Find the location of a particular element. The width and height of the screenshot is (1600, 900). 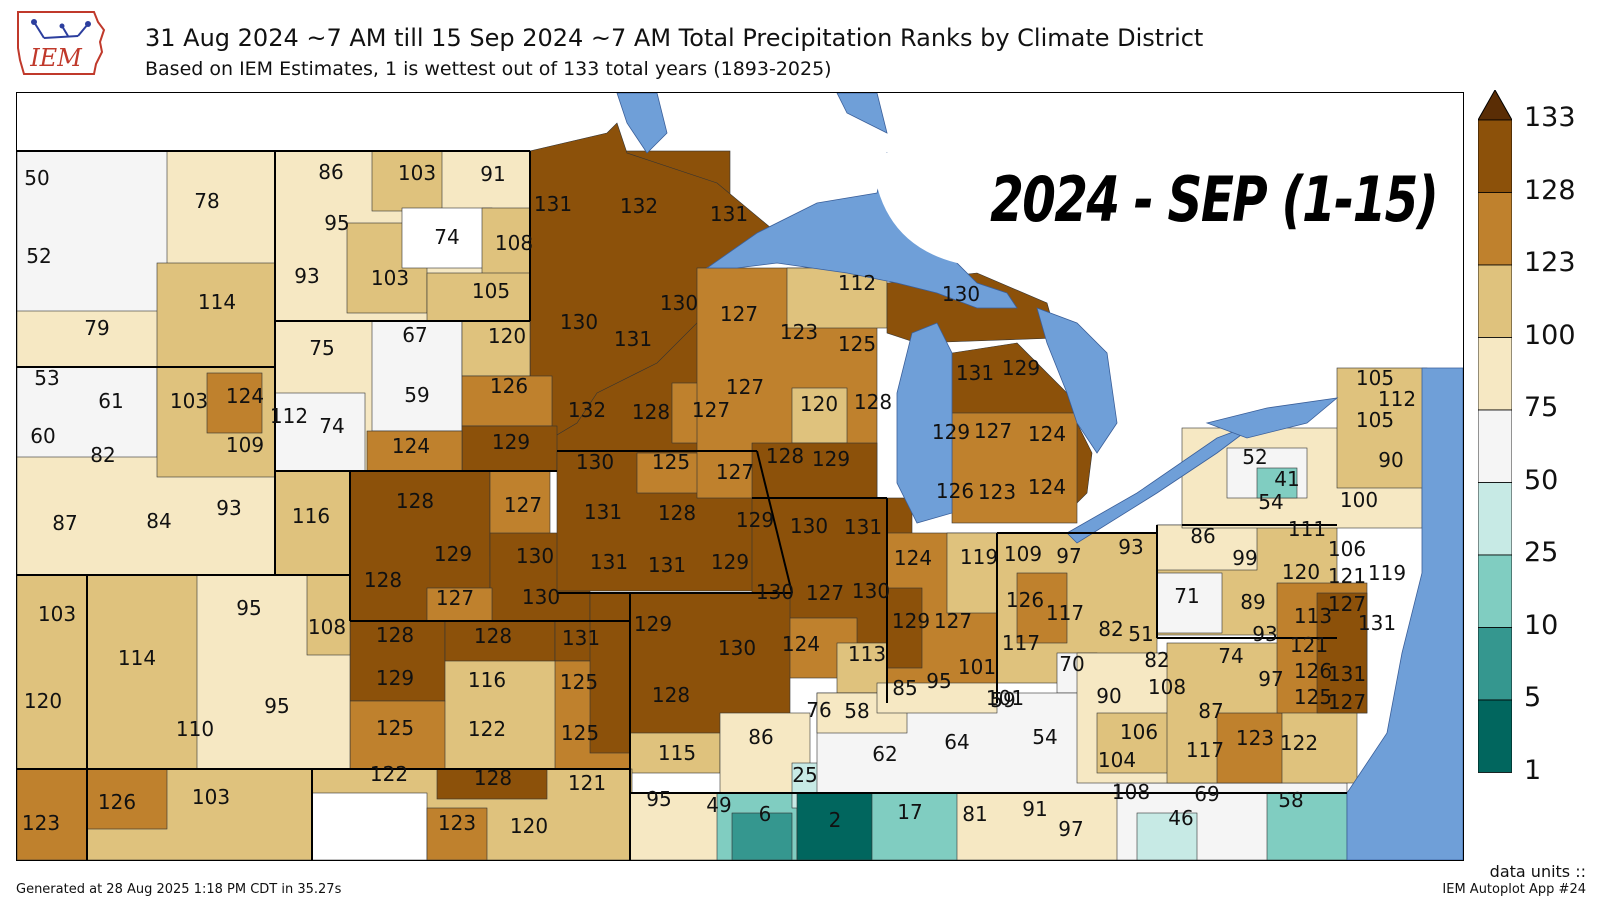

district-rank-label: 70 is located at coordinates (1071, 664).